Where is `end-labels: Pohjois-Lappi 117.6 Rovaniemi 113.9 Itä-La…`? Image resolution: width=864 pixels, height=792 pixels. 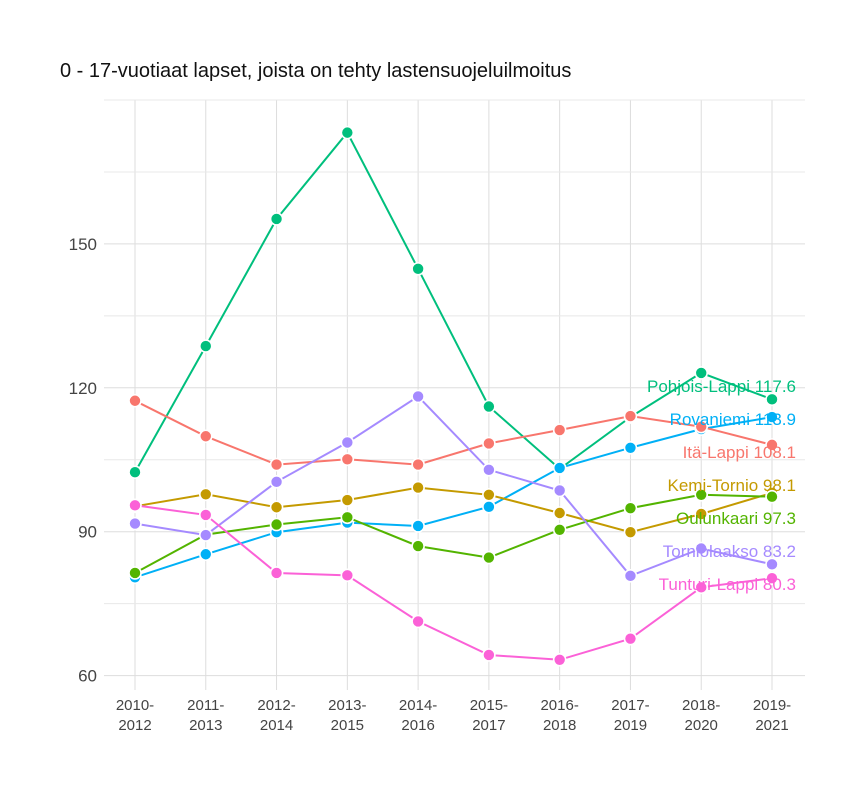
end-labels: Pohjois-Lappi 117.6 Rovaniemi 113.9 Itä-La… is located at coordinates (721, 485).